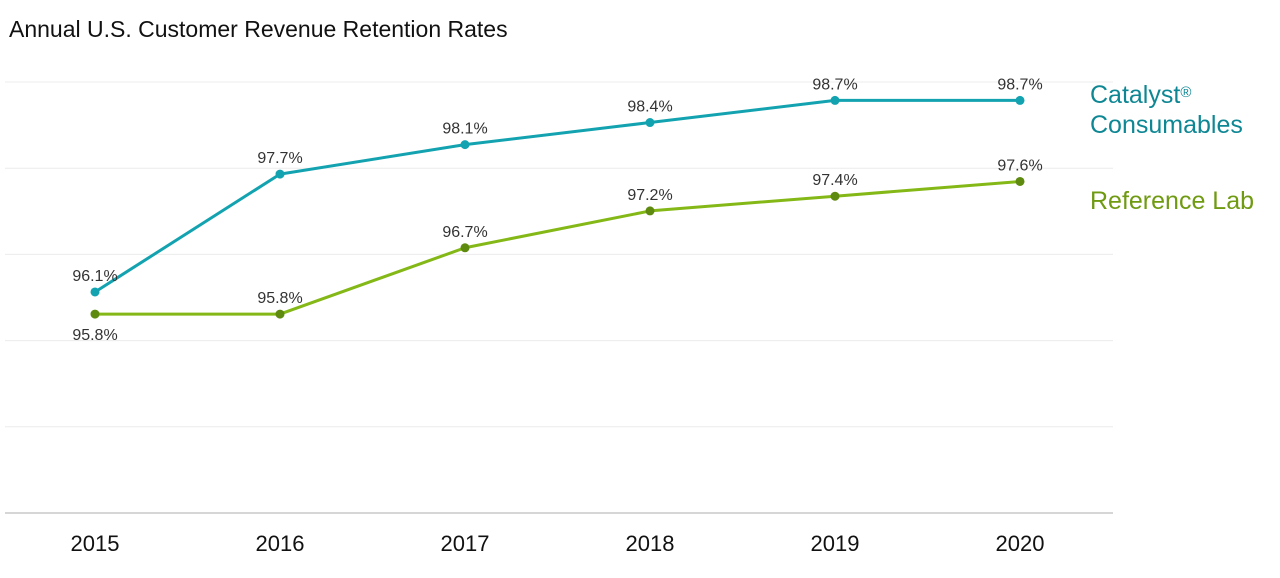 This screenshot has width=1280, height=578. Describe the element at coordinates (464, 129) in the screenshot. I see `data-label: 98.1%` at that location.